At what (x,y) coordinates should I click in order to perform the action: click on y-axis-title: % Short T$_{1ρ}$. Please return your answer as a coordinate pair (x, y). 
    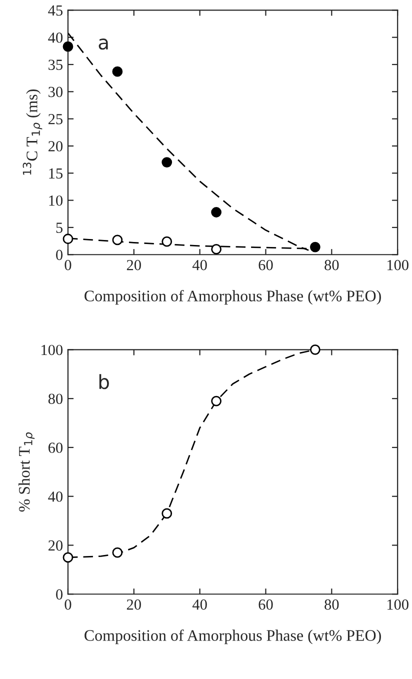
    Looking at the image, I should click on (26, 472).